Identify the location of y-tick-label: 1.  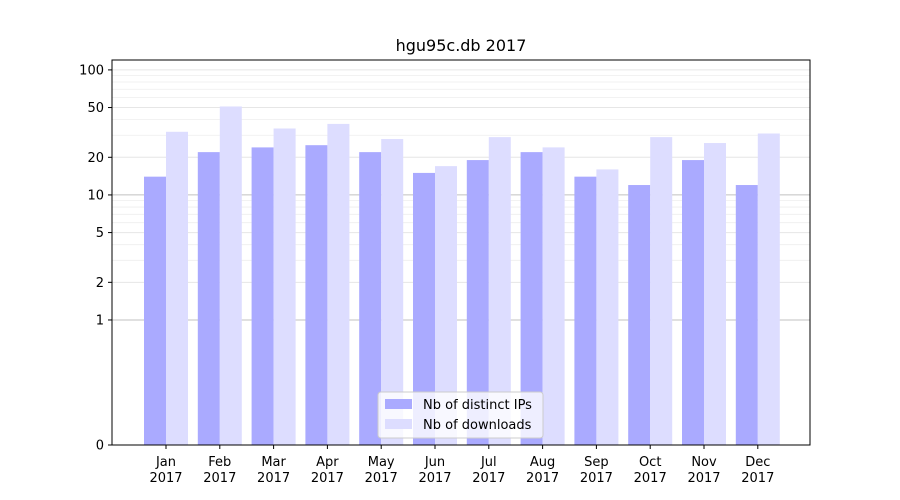
(100, 320).